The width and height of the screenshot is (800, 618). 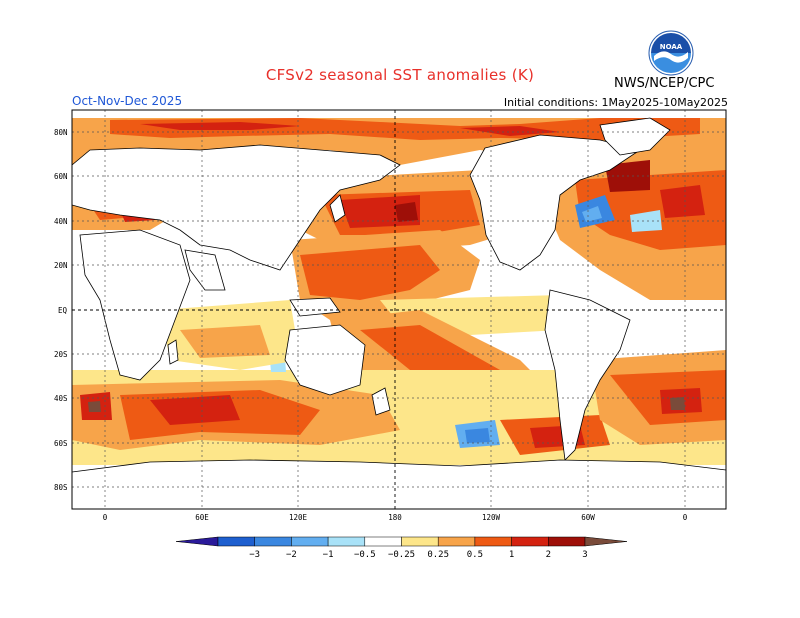 I want to click on chart-title: CFSv2 seasonal SST anomalies (K), so click(x=400, y=75).